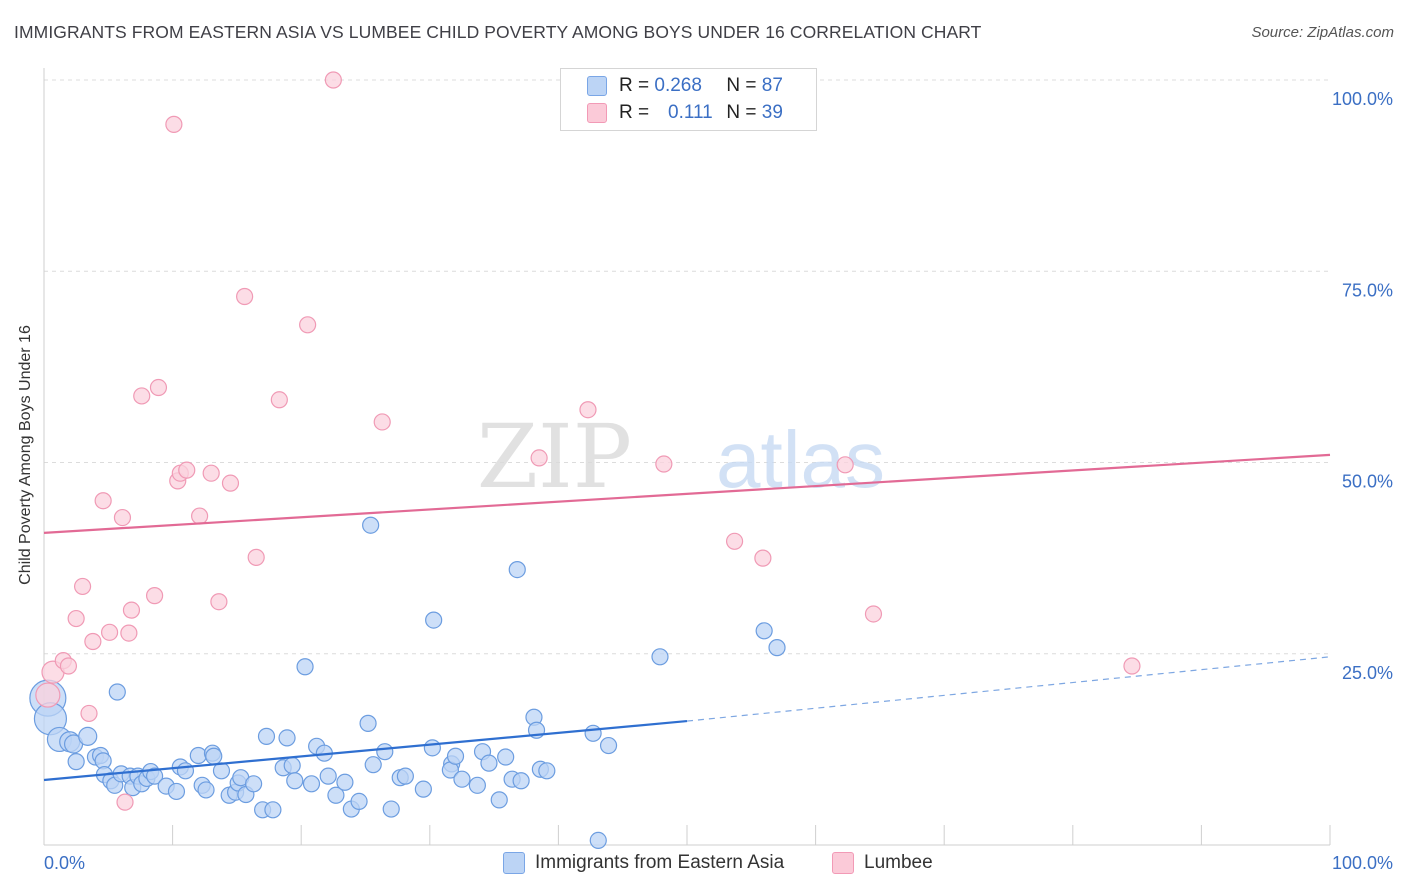 The width and height of the screenshot is (1406, 892). Describe the element at coordinates (1367, 290) in the screenshot. I see `y-tick-label-75: 75.0%` at that location.